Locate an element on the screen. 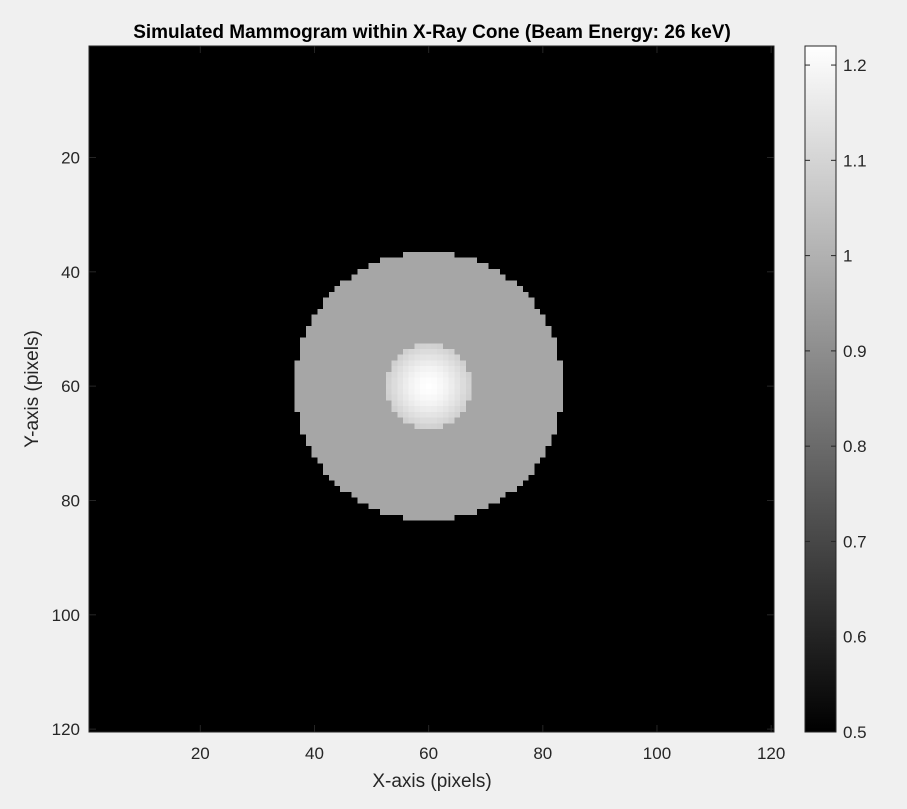  y-tick-label: 120 is located at coordinates (66, 729).